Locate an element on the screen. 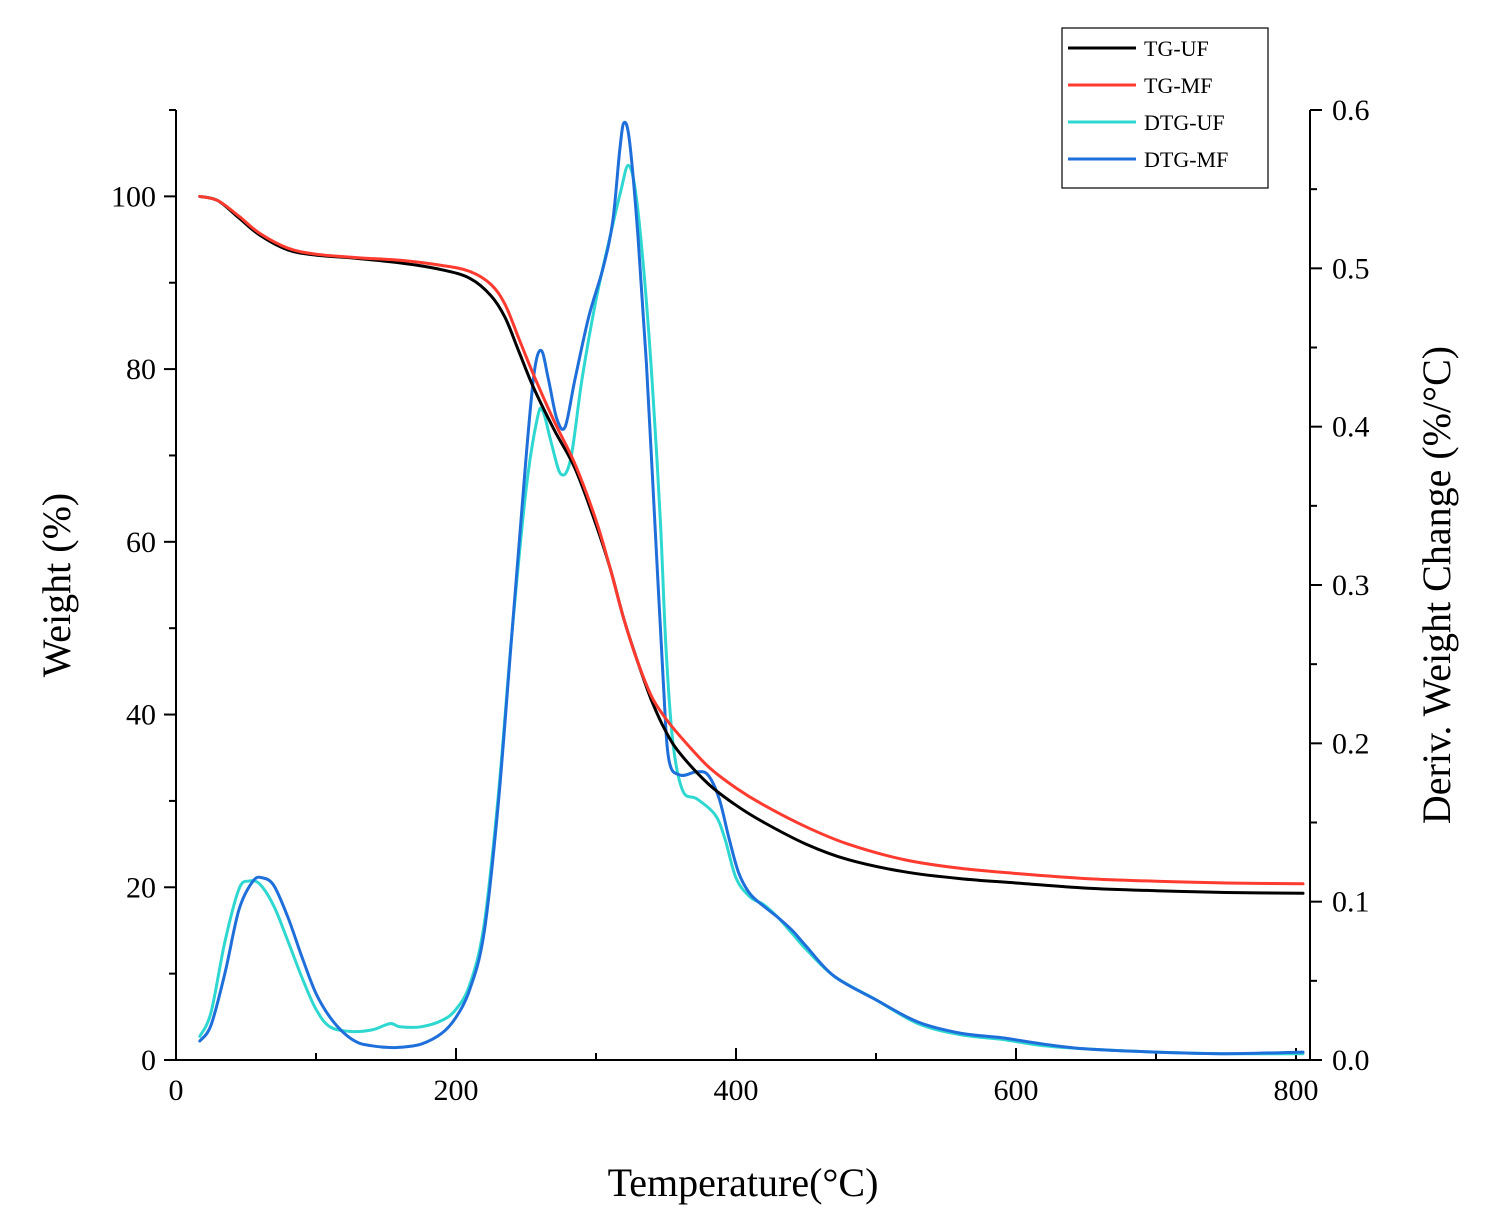 The height and width of the screenshot is (1228, 1488). x-axis-title: Temperature(°C) is located at coordinates (743, 1182).